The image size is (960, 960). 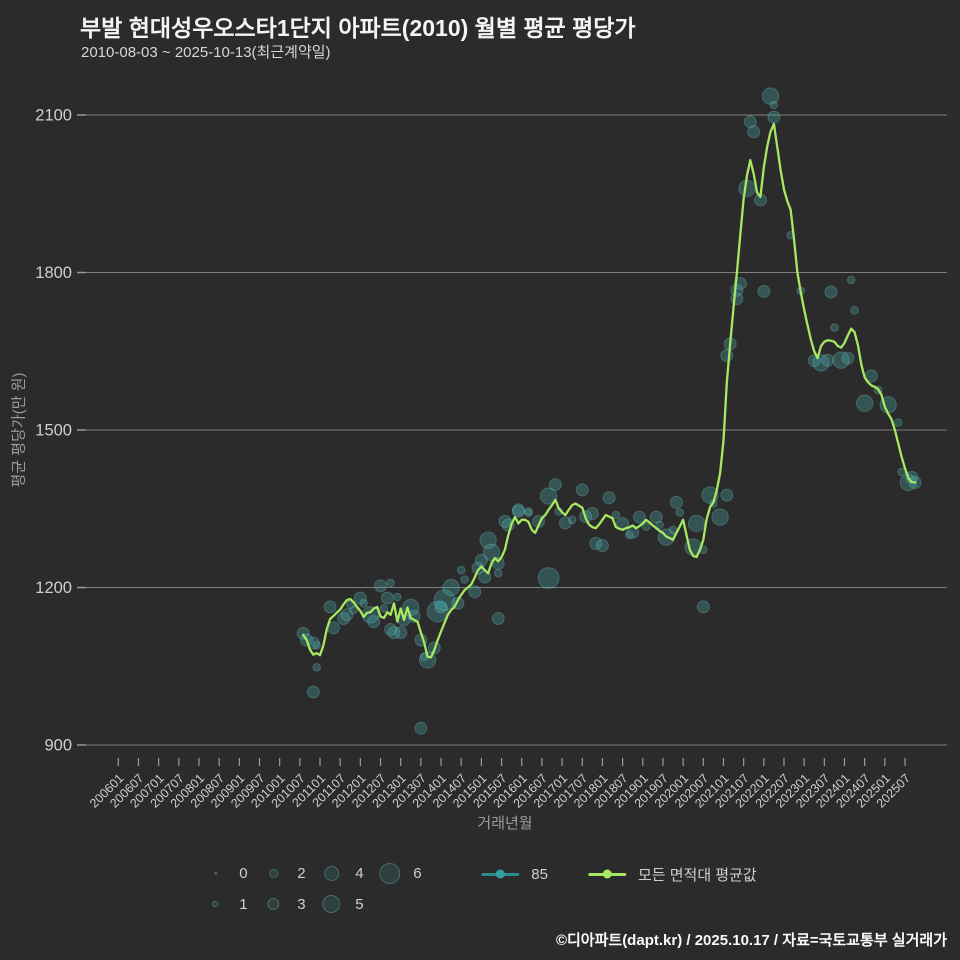 I want to click on legend-item-85: 85, so click(x=514, y=874).